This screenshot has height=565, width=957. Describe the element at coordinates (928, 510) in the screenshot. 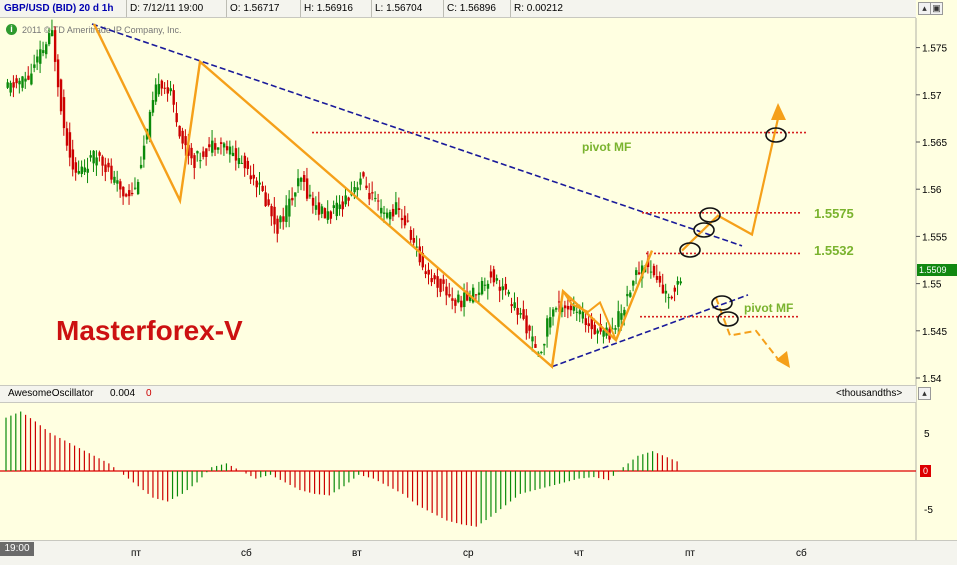

I see `oscillator-axis-label: -5` at that location.